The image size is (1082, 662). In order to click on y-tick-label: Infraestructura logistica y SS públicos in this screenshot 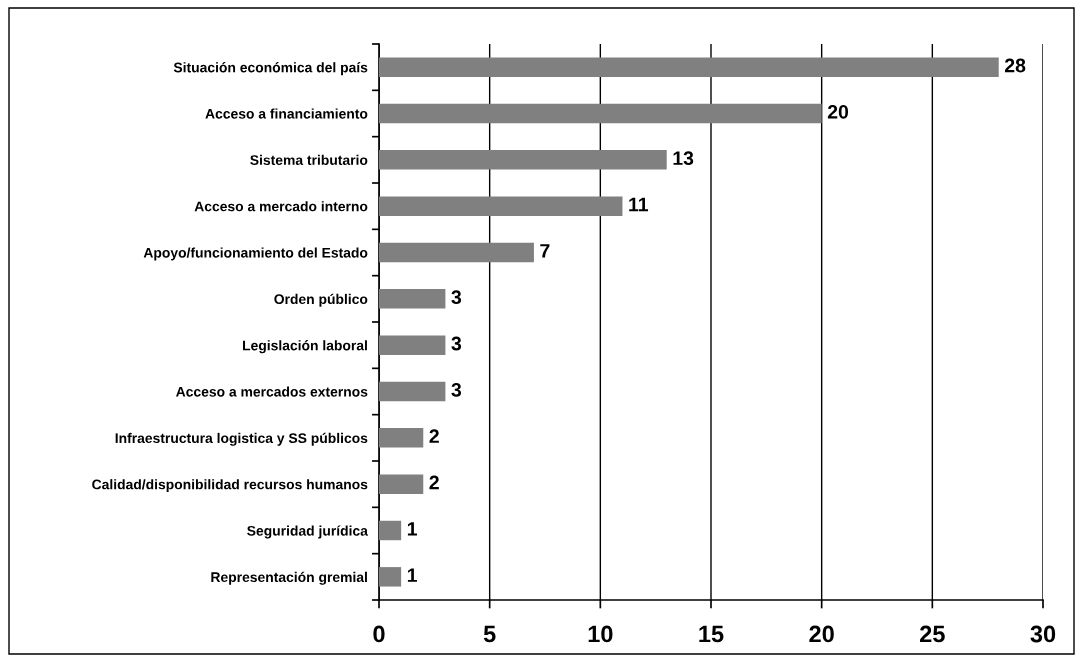, I will do `click(241, 439)`.